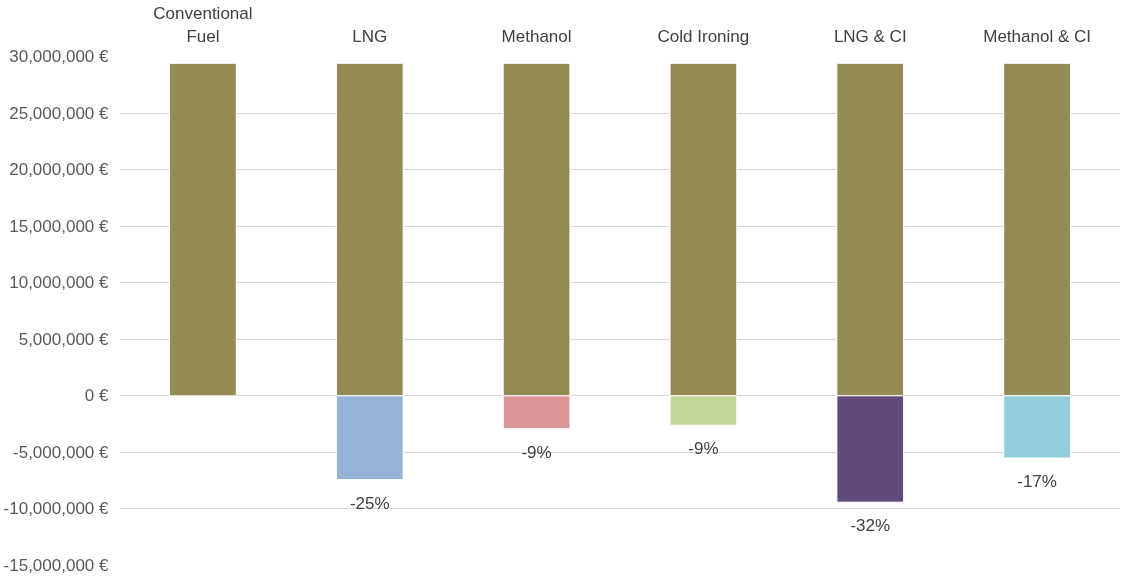  What do you see at coordinates (870, 36) in the screenshot?
I see `x-tick-label: LNG & CI` at bounding box center [870, 36].